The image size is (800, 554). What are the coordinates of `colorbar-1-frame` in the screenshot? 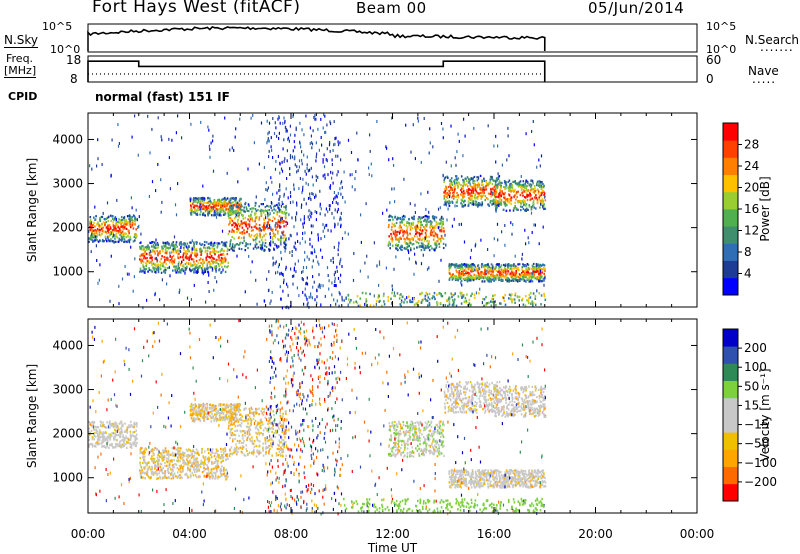 It's located at (730, 415).